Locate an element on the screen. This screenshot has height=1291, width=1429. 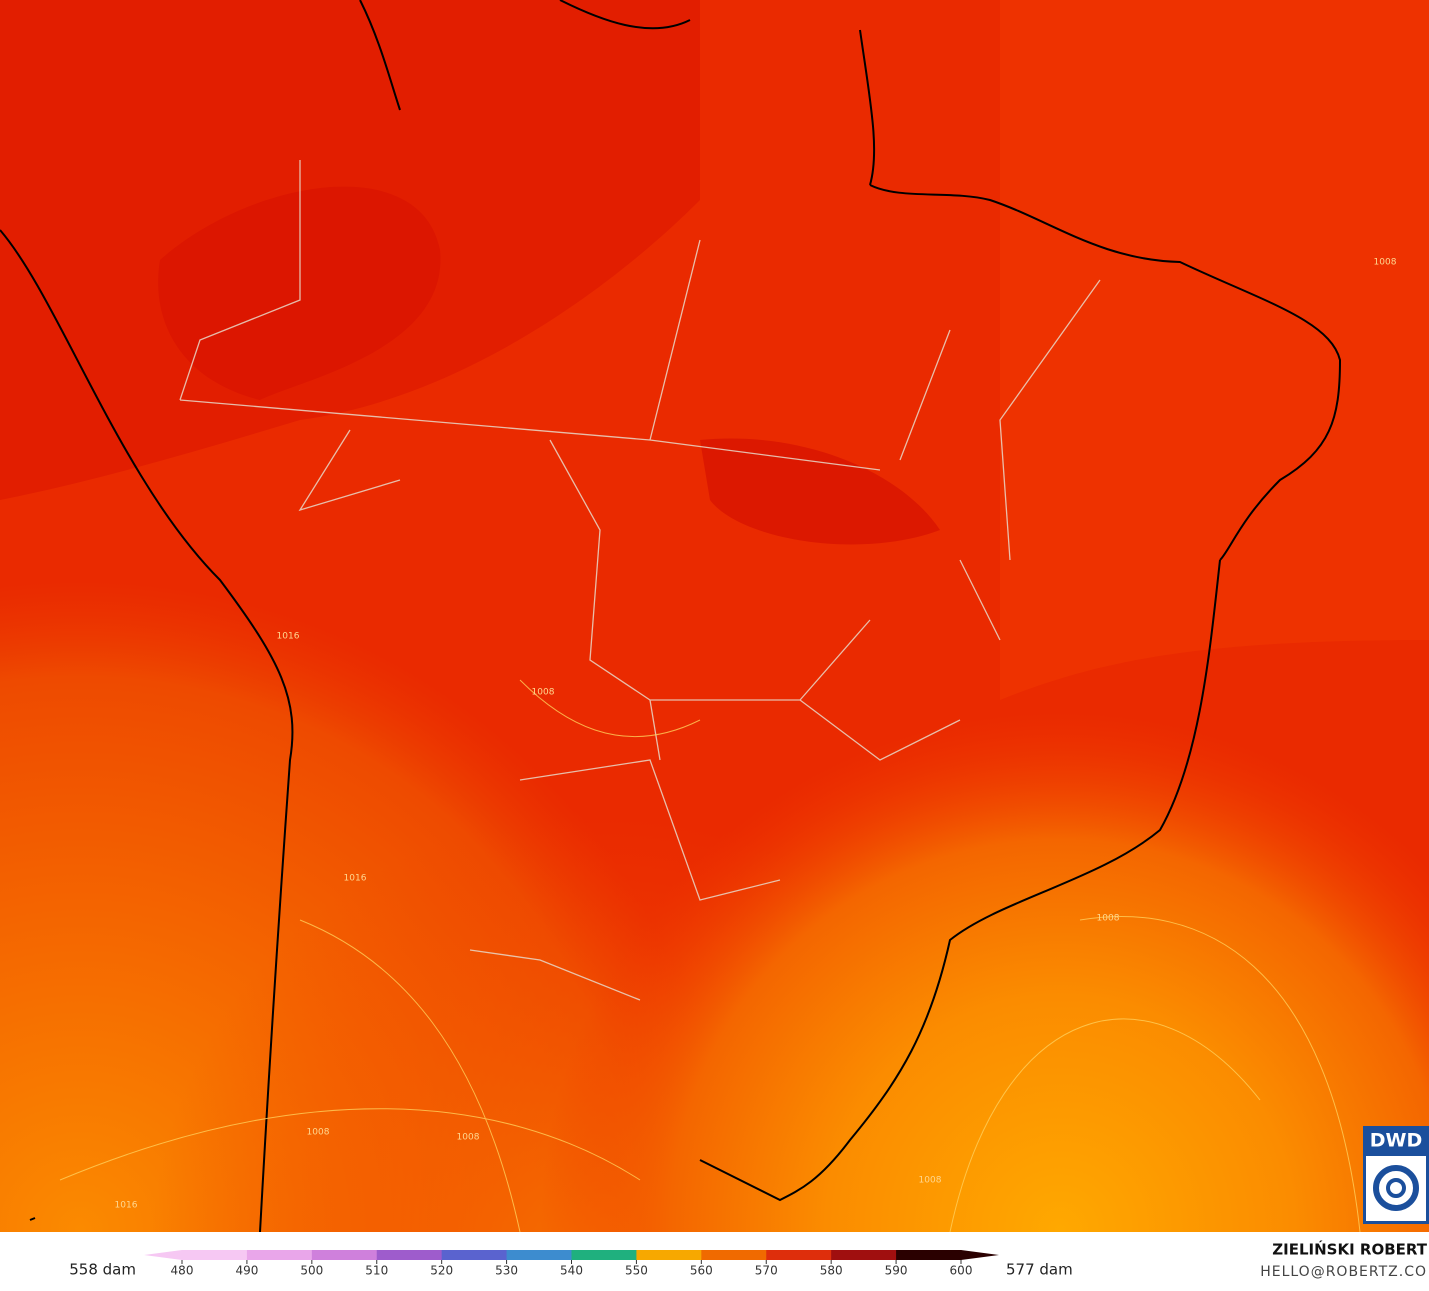
colorbar-tick-label: 590 is located at coordinates (896, 1271).